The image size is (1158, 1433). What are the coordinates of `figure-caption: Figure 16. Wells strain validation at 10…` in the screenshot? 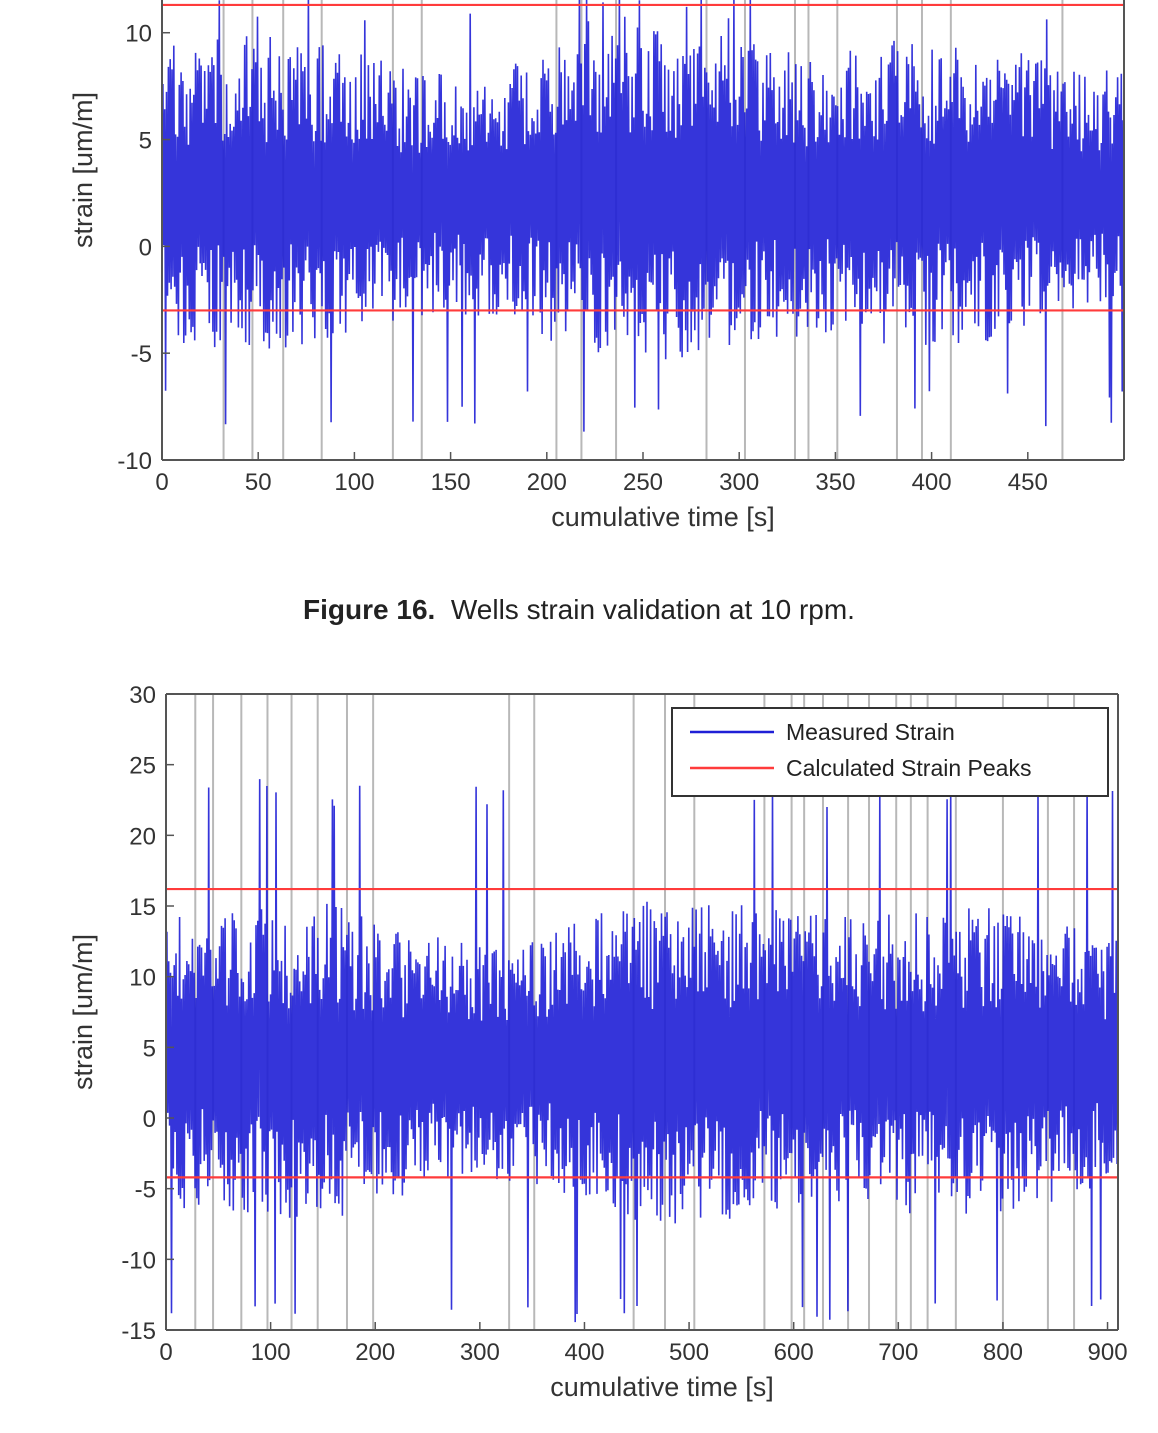 It's located at (579, 610).